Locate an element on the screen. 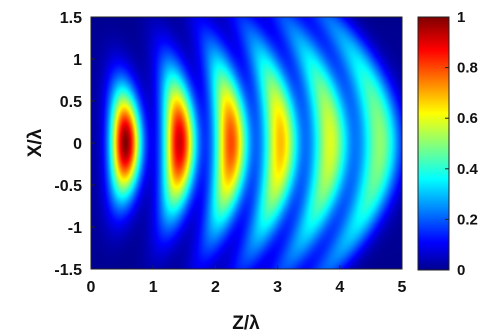 The width and height of the screenshot is (486, 335). y-tick-label: 1 is located at coordinates (77, 60).